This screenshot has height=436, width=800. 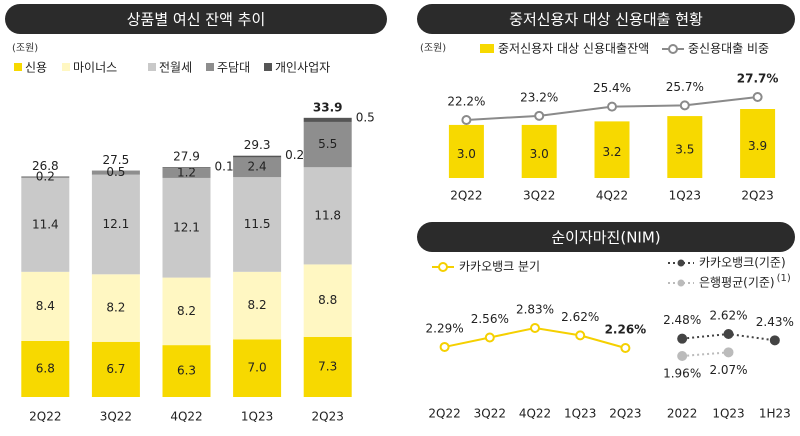 I want to click on legend-label: 카카오뱅크(기준), so click(x=742, y=263).